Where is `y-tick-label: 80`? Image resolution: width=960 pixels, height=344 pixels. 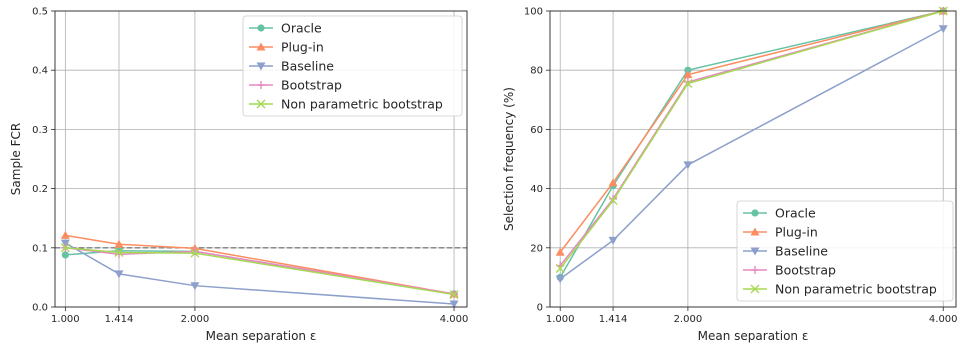 y-tick-label: 80 is located at coordinates (536, 71).